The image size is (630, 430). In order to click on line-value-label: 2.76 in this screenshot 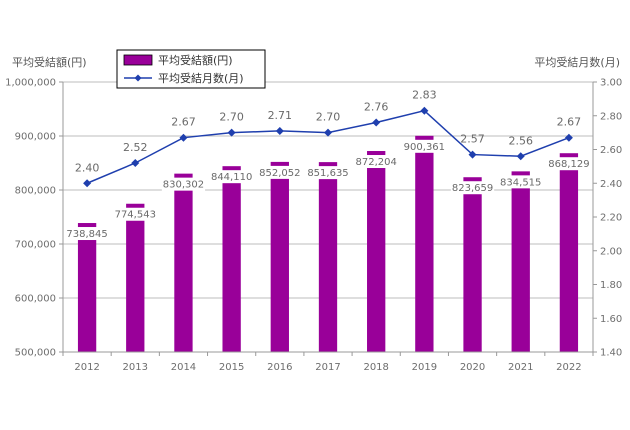, I will do `click(376, 107)`.